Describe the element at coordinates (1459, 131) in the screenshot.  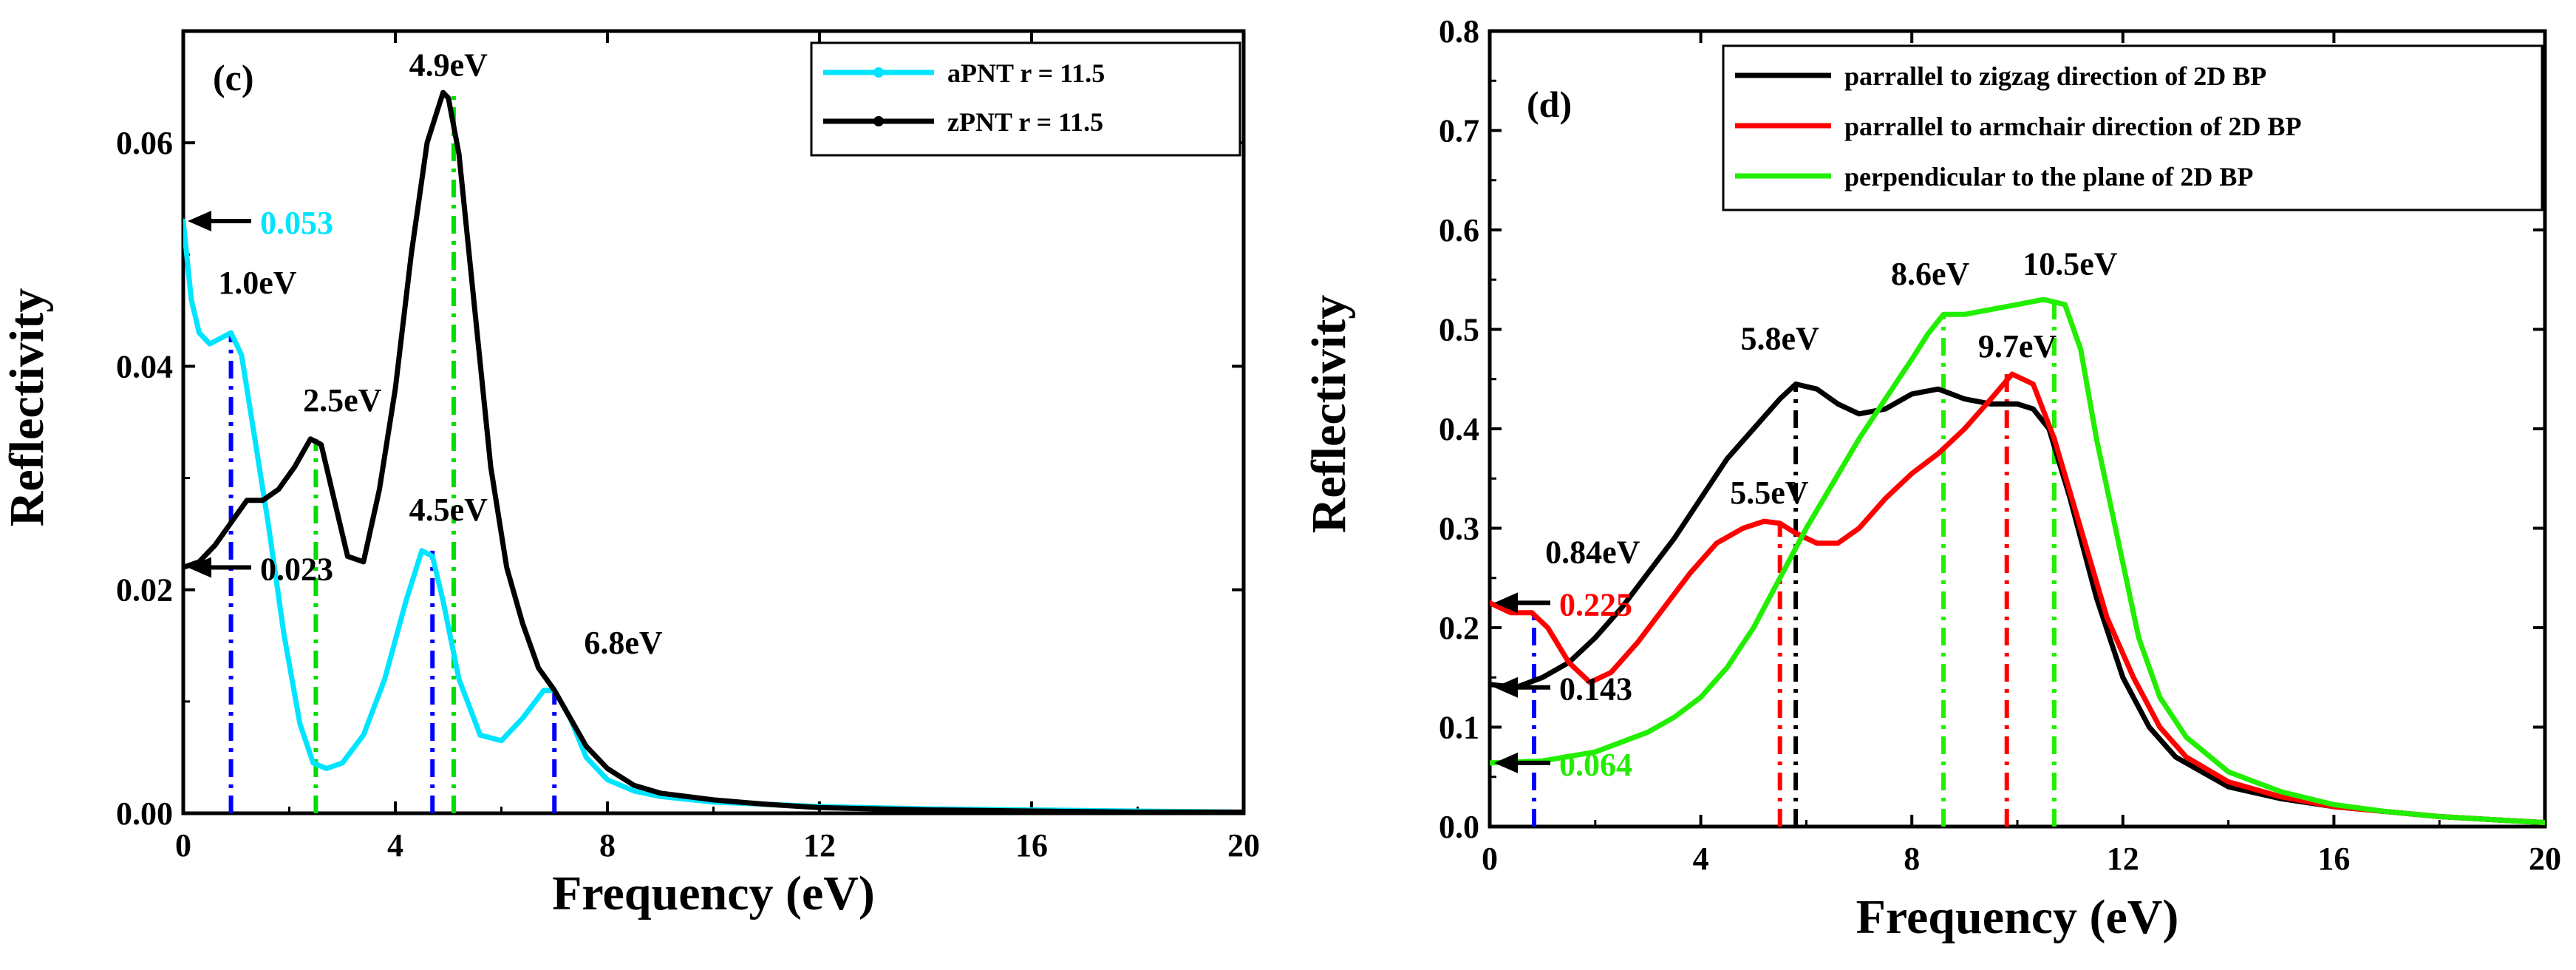
I see `y-tick-label: 0.7` at that location.